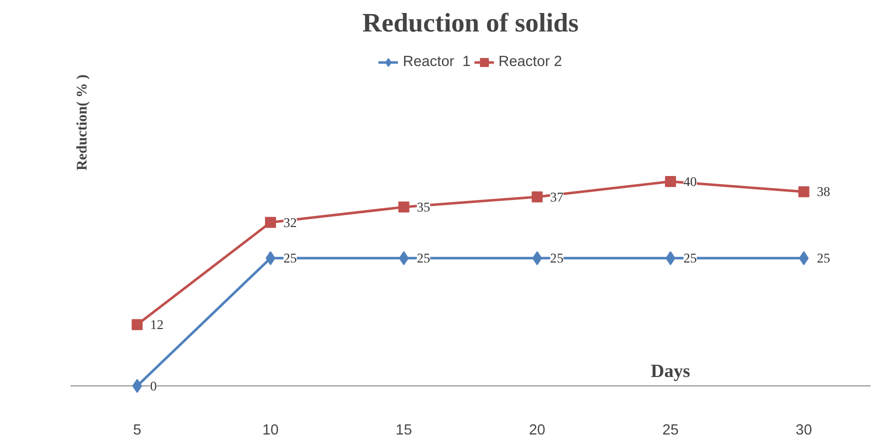 This screenshot has height=447, width=885. Describe the element at coordinates (157, 324) in the screenshot. I see `data-label: 12` at that location.